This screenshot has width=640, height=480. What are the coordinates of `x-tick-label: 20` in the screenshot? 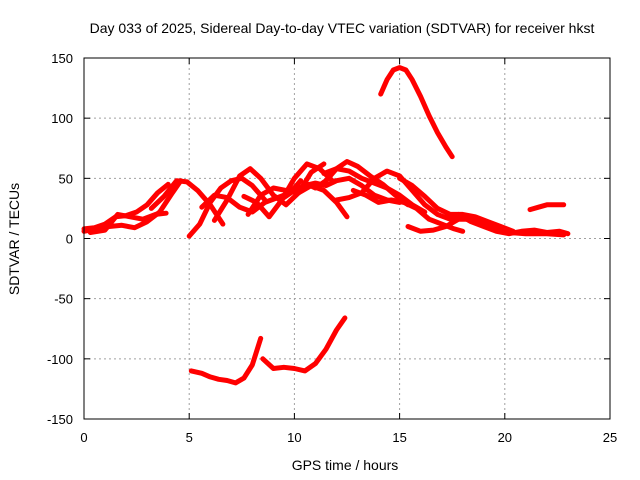 It's located at (505, 437).